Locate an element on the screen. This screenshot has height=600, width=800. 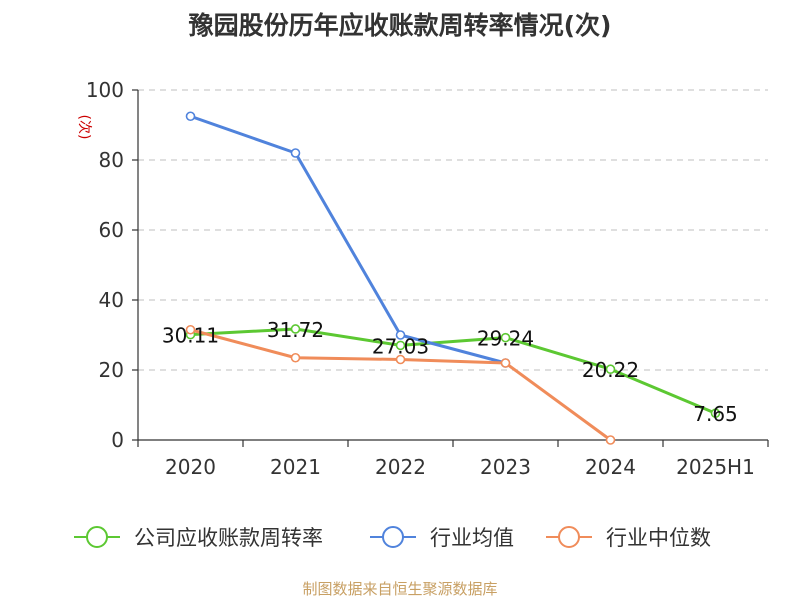
x-tick-label: 2022 is located at coordinates (400, 467).